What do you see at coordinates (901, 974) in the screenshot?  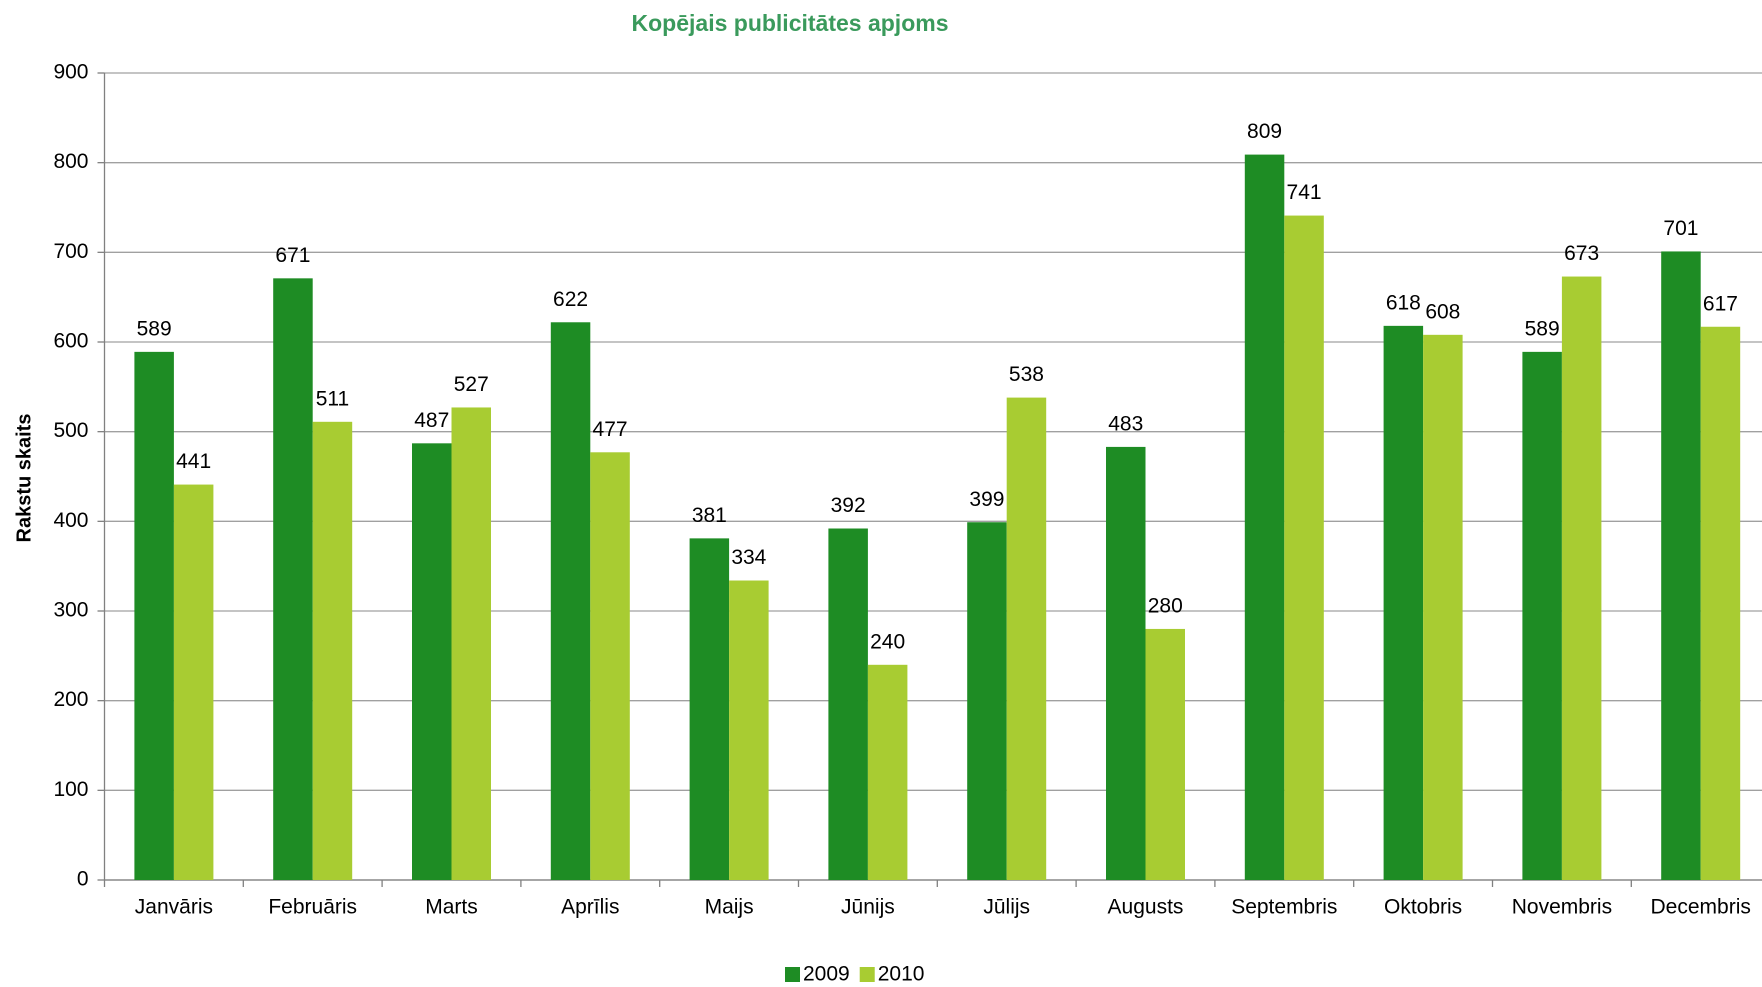 I see `legend-label: 2010` at bounding box center [901, 974].